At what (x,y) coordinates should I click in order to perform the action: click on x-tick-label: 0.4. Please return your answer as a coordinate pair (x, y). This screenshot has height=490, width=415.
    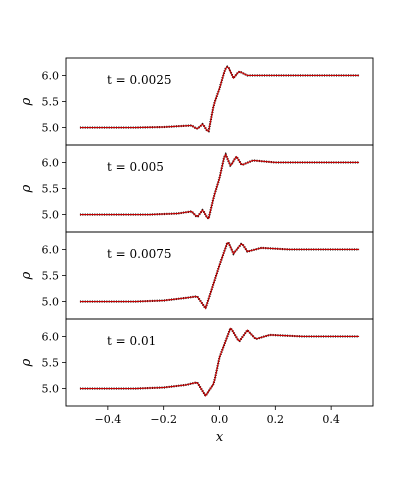
    Looking at the image, I should click on (331, 419).